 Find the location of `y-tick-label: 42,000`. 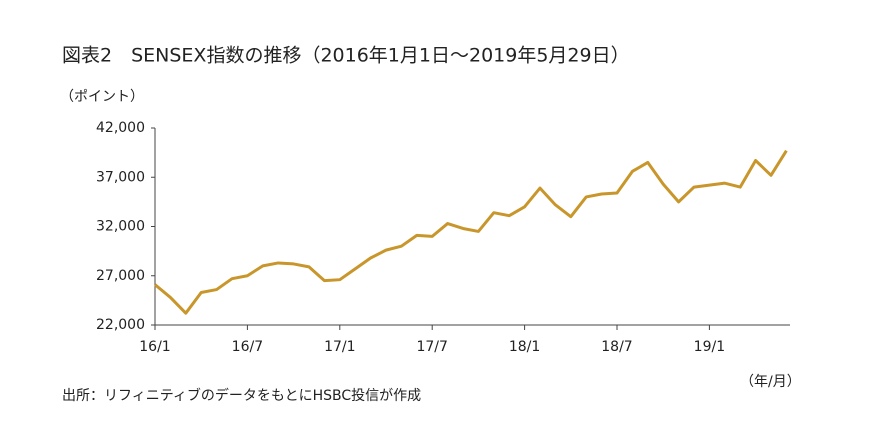

y-tick-label: 42,000 is located at coordinates (120, 128).